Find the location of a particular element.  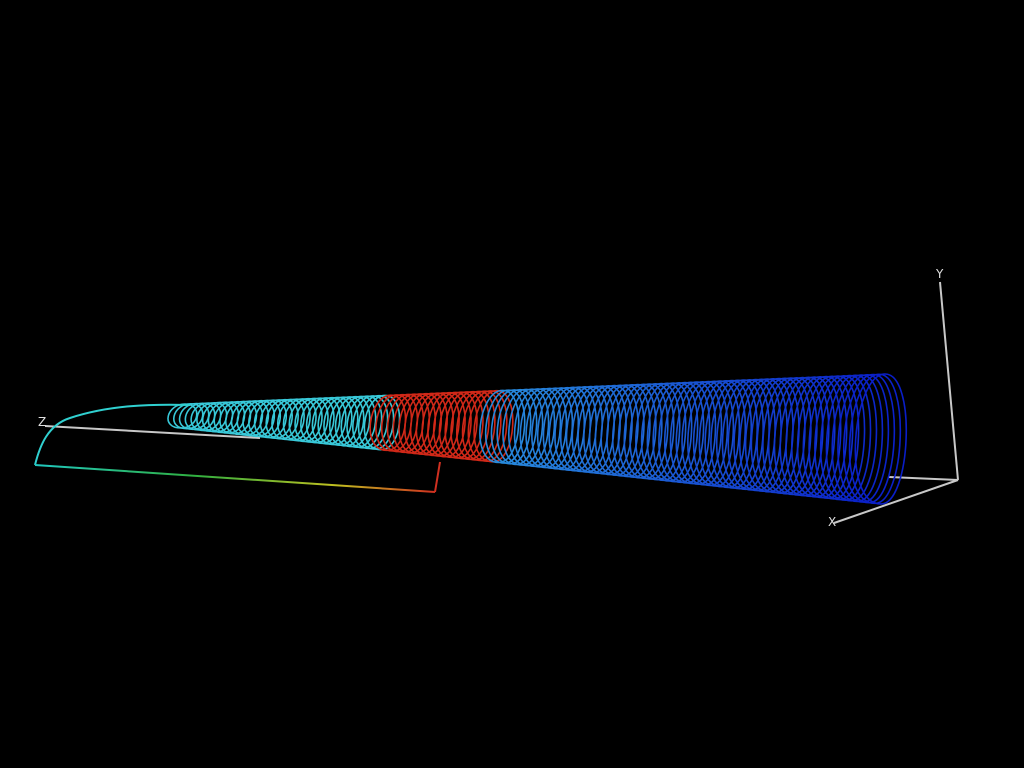

z-axis-end is located at coordinates (923, 478).